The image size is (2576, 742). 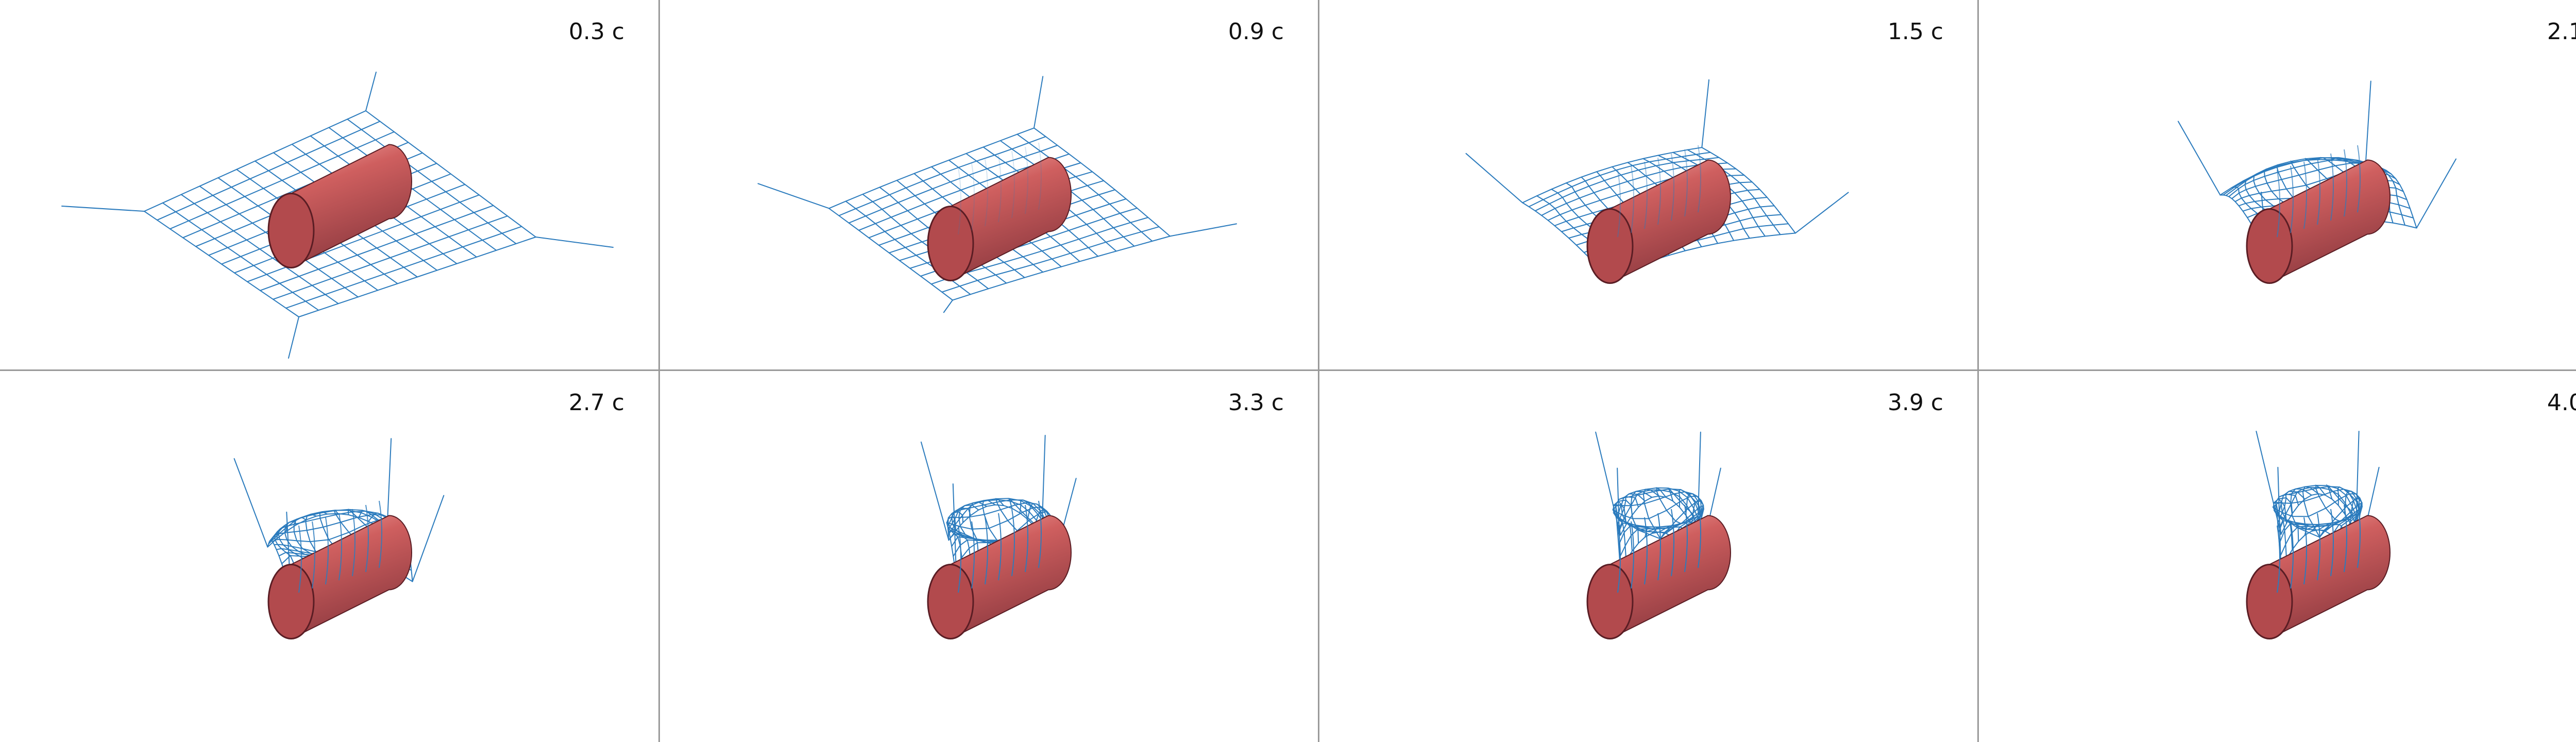 What do you see at coordinates (659, 371) in the screenshot?
I see `panel-divider` at bounding box center [659, 371].